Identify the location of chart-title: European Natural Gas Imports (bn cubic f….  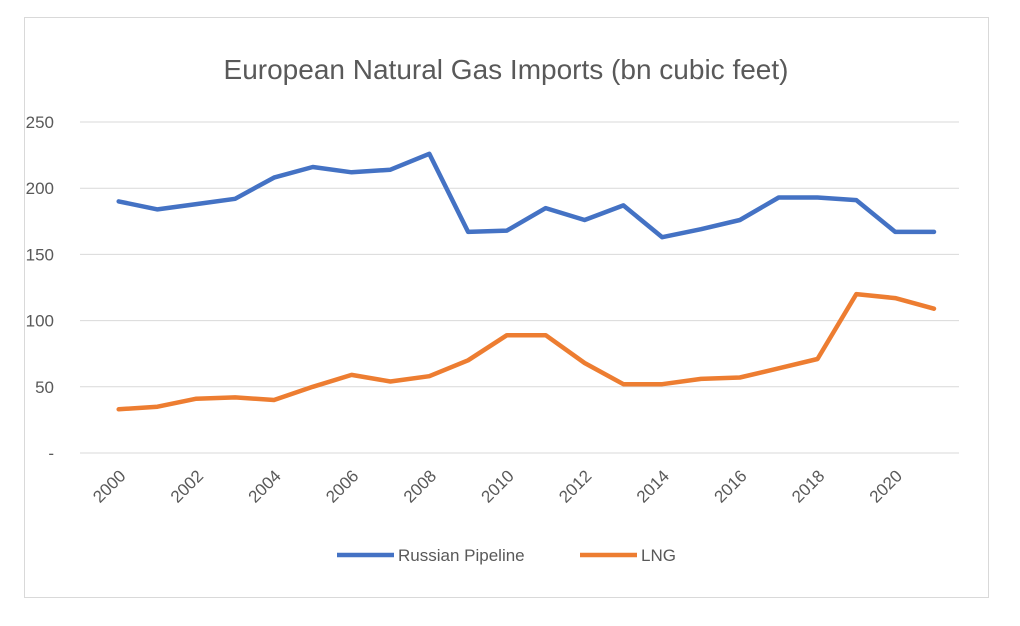
(506, 69).